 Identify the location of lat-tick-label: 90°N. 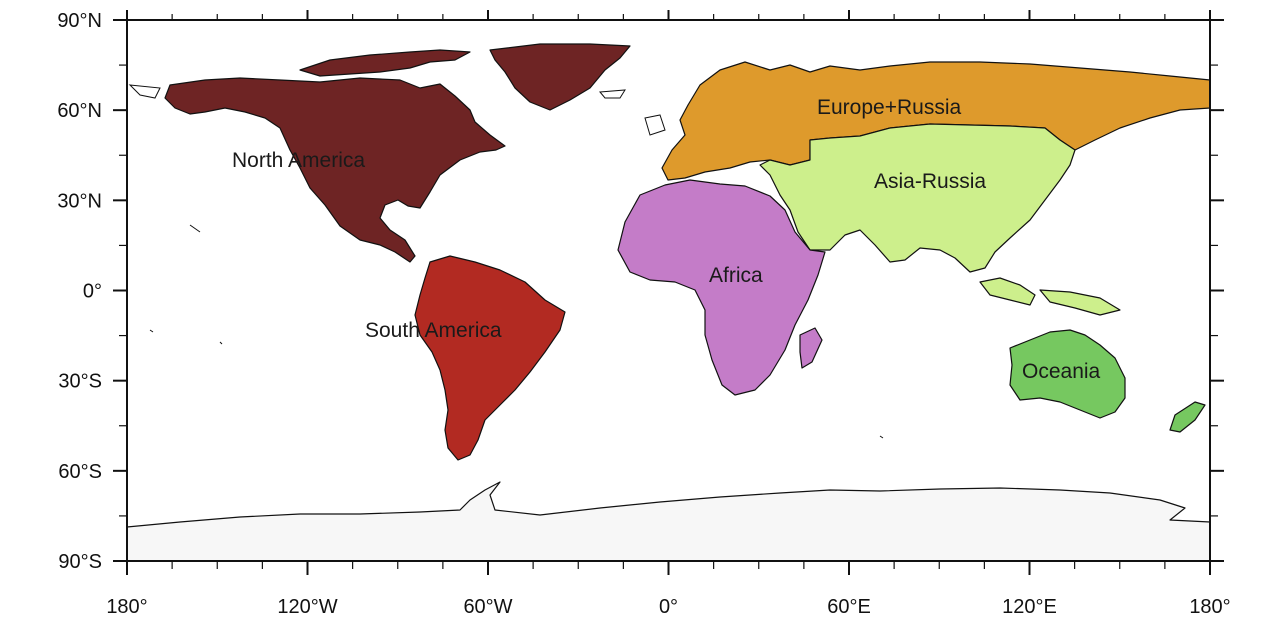
(79, 21).